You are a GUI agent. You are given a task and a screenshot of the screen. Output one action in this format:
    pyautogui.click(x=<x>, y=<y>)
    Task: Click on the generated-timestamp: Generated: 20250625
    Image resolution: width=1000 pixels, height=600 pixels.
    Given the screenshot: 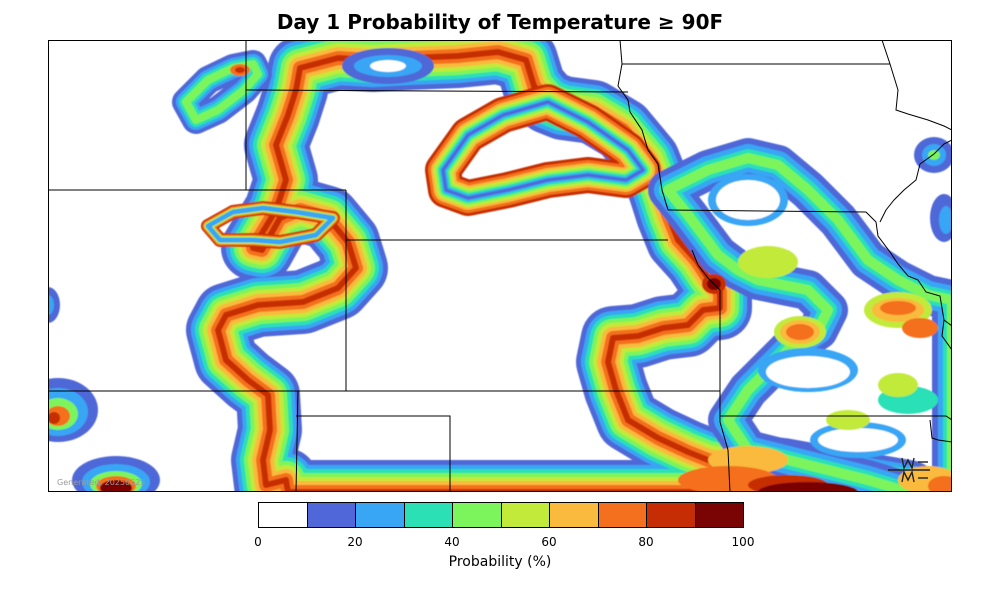 What is the action you would take?
    pyautogui.click(x=101, y=482)
    